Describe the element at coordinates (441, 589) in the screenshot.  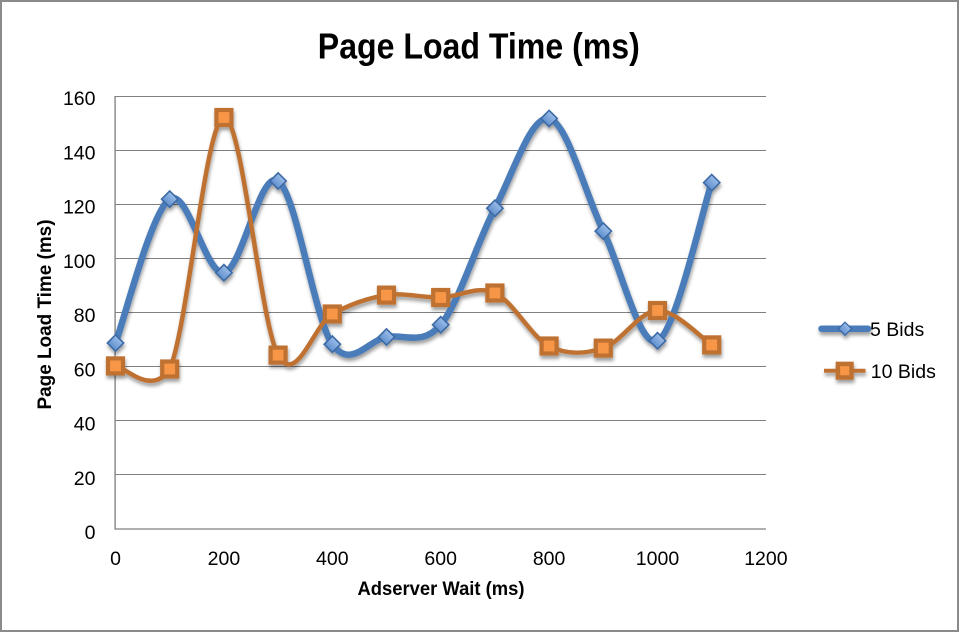
I see `svg-text: Adserver Wait (ms)` at that location.